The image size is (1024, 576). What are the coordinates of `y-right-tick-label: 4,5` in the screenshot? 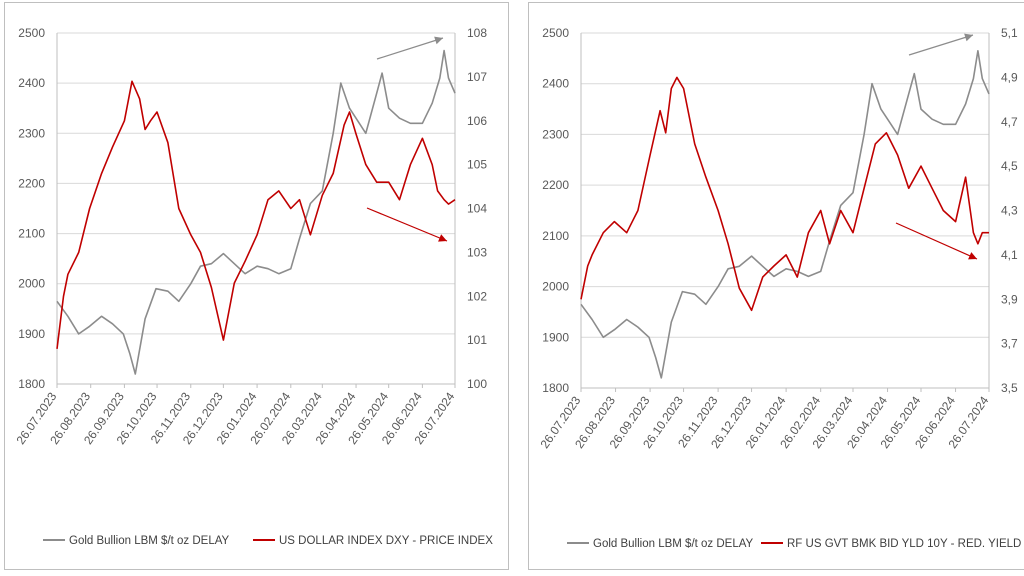 It's located at (1009, 166).